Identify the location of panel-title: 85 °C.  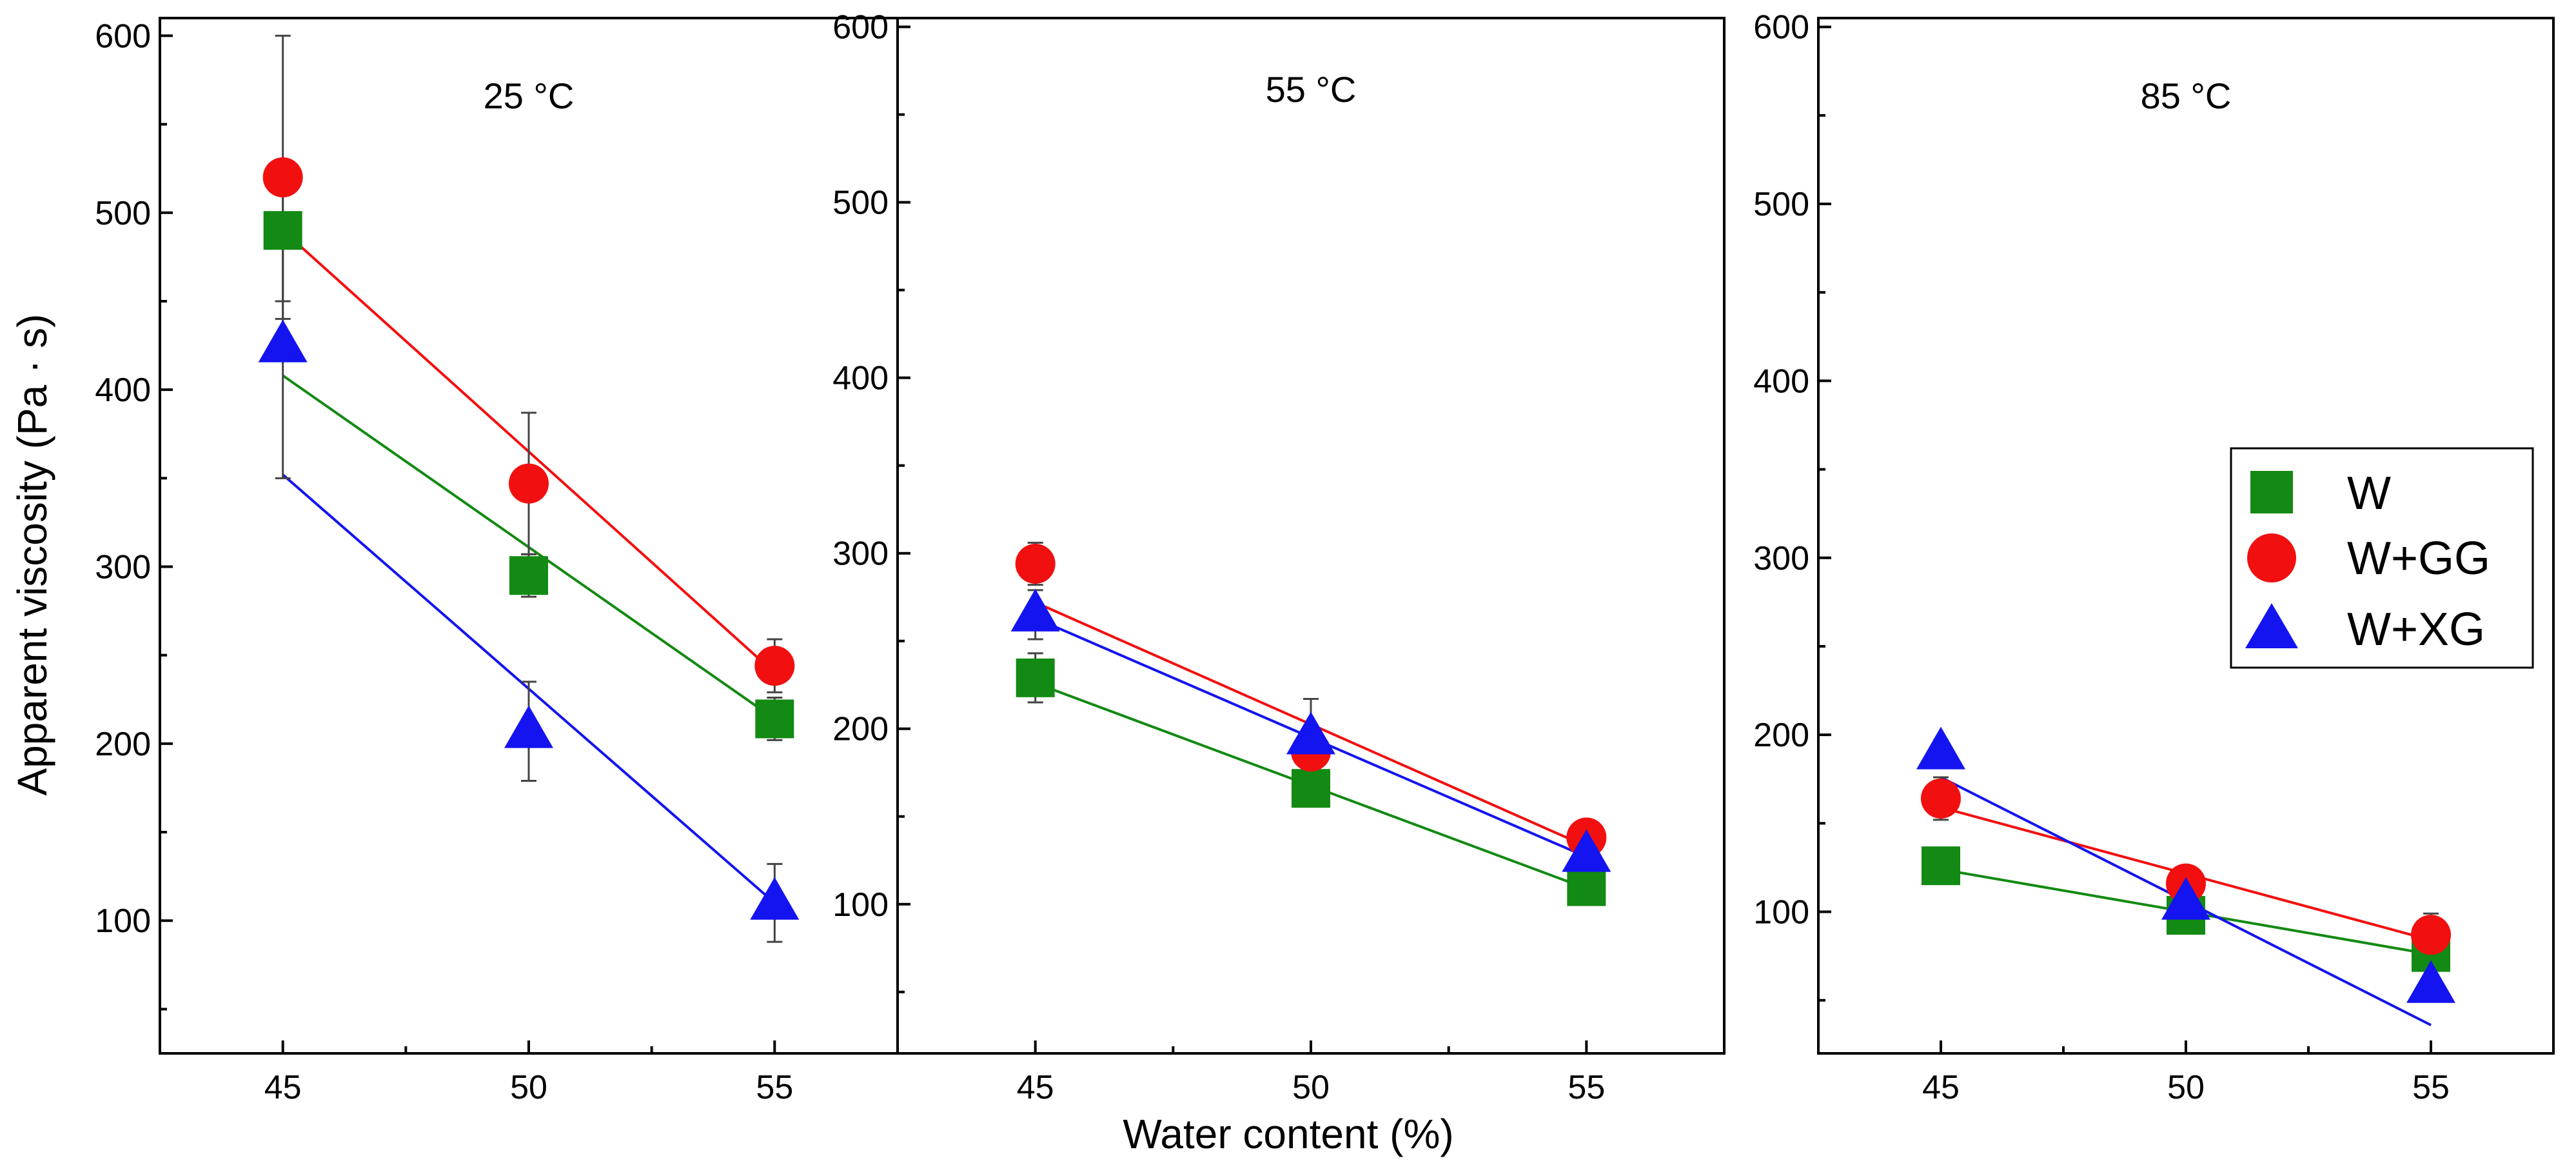
(2186, 96).